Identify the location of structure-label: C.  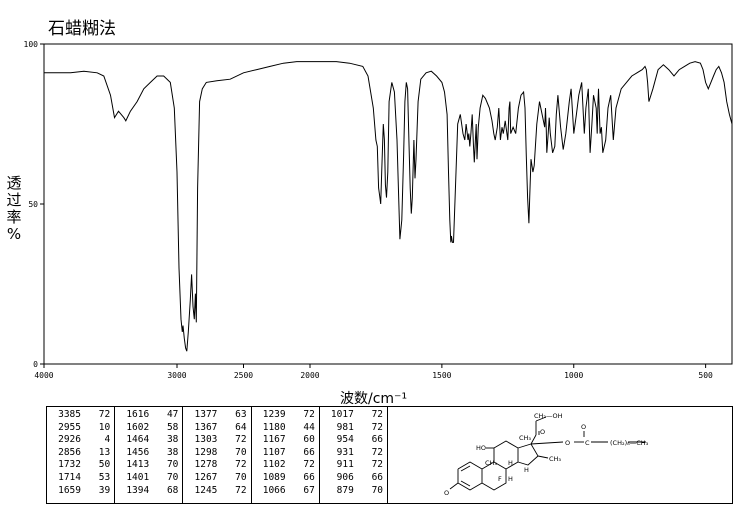
(587, 443).